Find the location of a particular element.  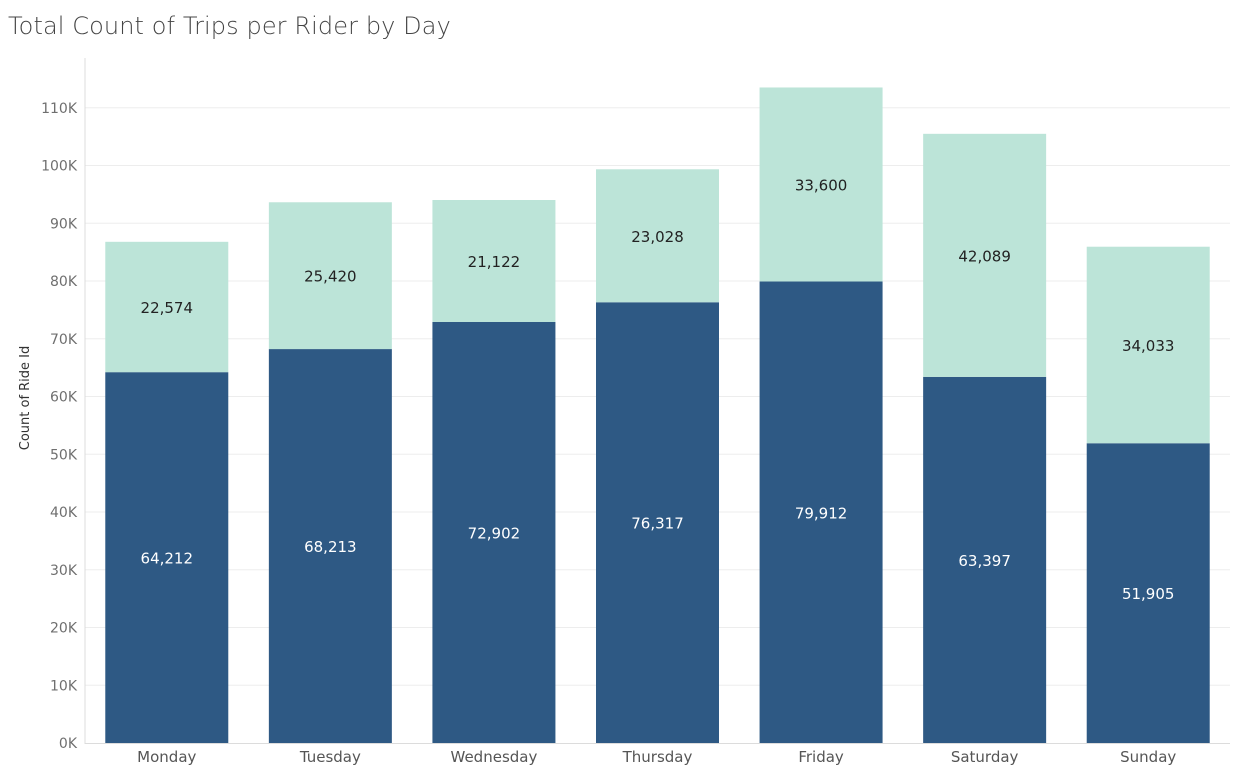

x-tick-label: Friday is located at coordinates (821, 757).